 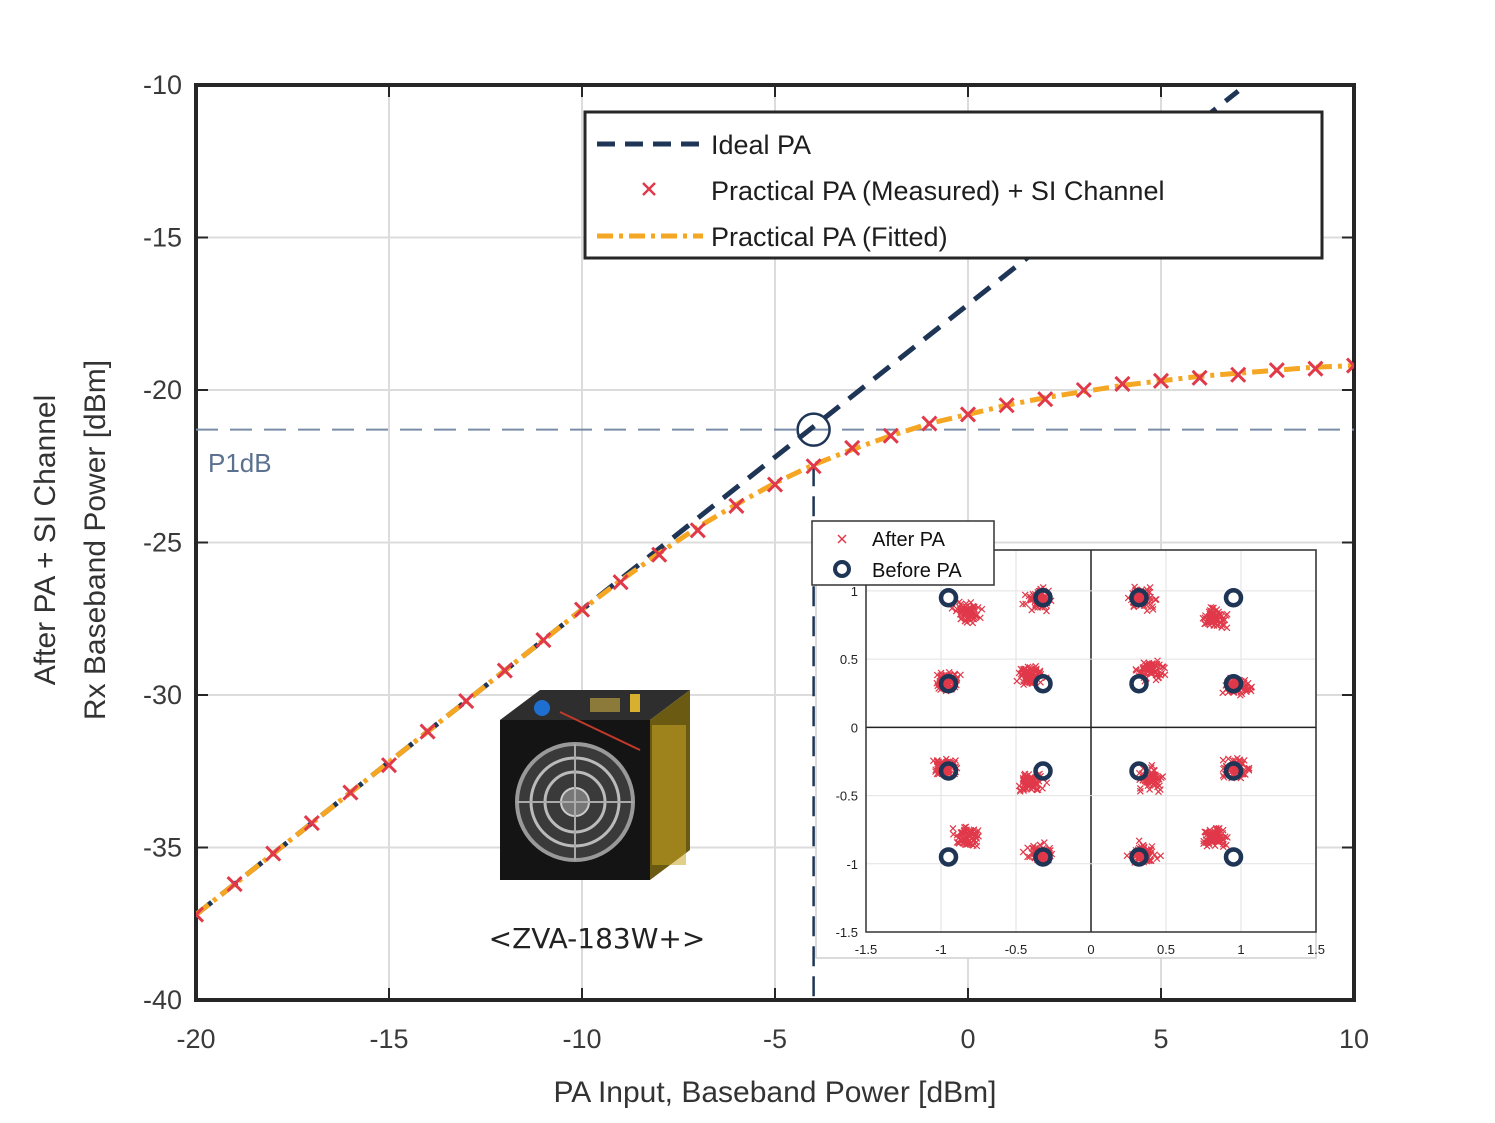 I want to click on inset-legend-swatch-before, so click(x=842, y=569).